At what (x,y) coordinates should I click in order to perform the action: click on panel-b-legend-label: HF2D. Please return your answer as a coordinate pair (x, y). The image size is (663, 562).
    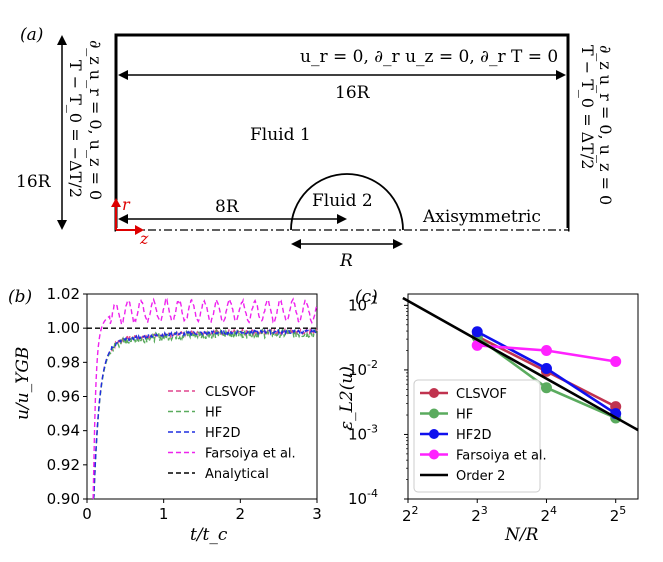
    Looking at the image, I should click on (223, 433).